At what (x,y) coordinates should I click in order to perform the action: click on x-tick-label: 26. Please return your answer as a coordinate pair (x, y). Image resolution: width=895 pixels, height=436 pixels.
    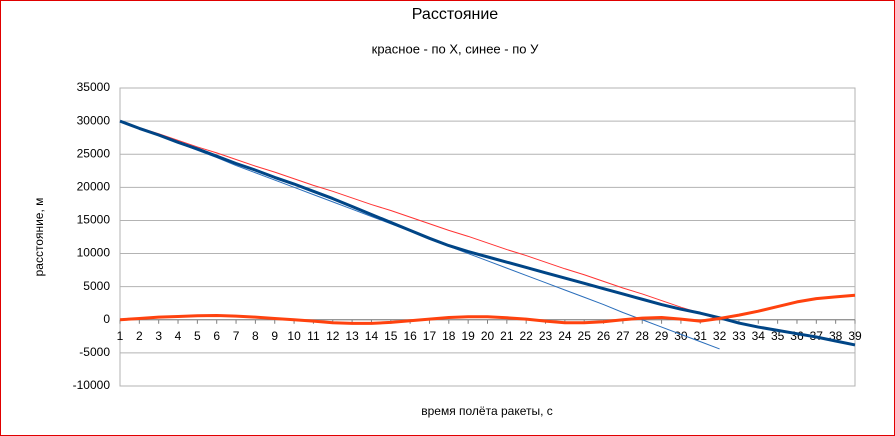
    Looking at the image, I should click on (604, 336).